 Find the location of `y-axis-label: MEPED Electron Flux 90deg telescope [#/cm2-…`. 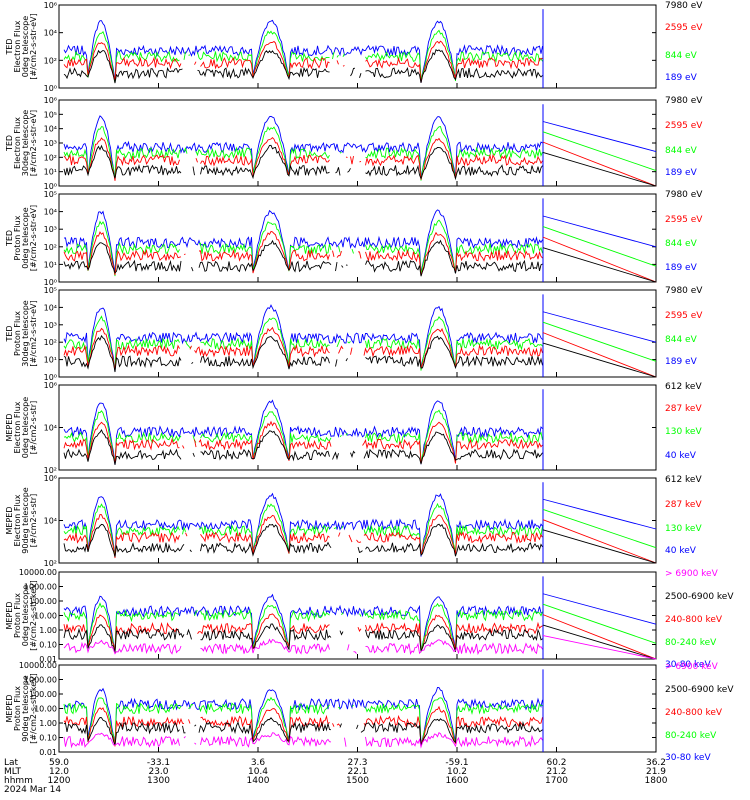

y-axis-label: MEPED Electron Flux 90deg telescope [#/cm2-… is located at coordinates (21, 520).